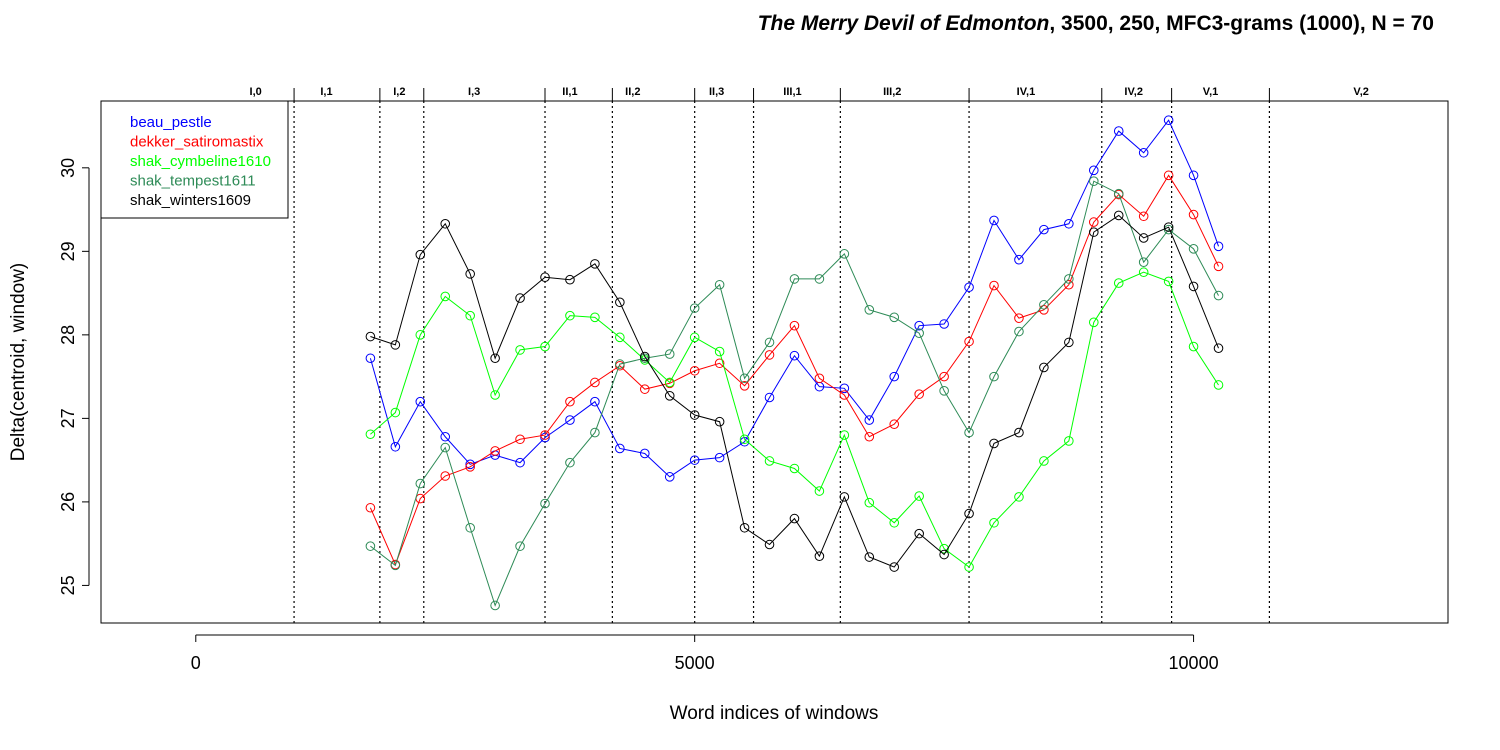 This screenshot has width=1500, height=750. I want to click on legend-entry: shak_winters1609, so click(190, 200).